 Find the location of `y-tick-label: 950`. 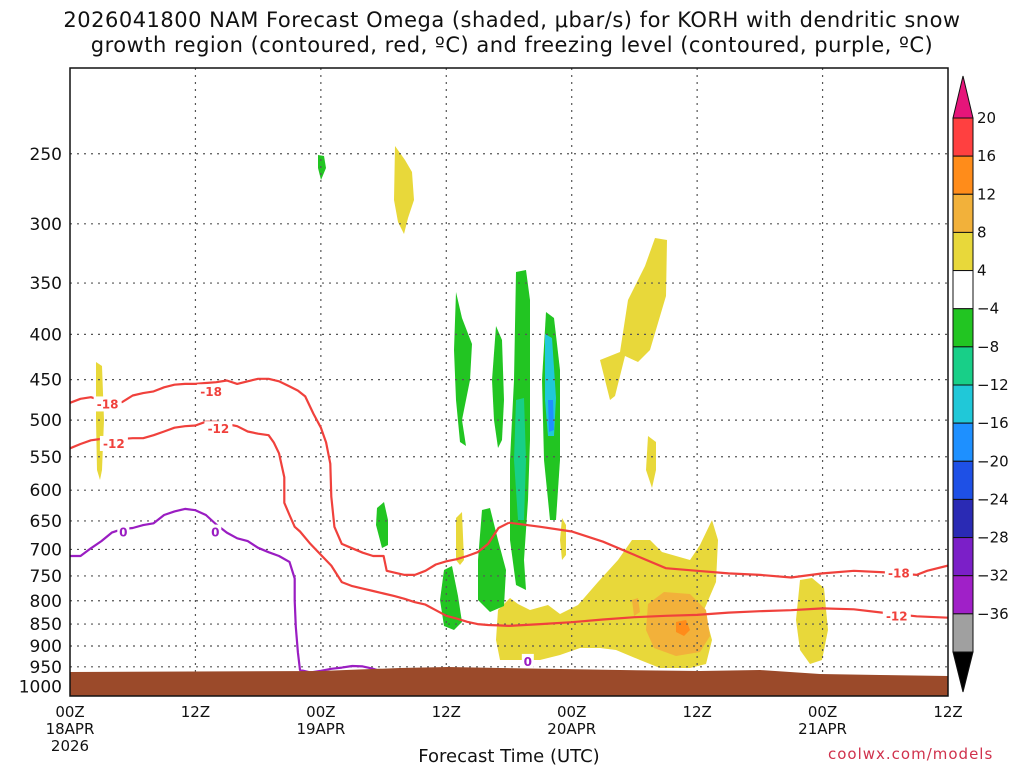

y-tick-label: 950 is located at coordinates (46, 668).